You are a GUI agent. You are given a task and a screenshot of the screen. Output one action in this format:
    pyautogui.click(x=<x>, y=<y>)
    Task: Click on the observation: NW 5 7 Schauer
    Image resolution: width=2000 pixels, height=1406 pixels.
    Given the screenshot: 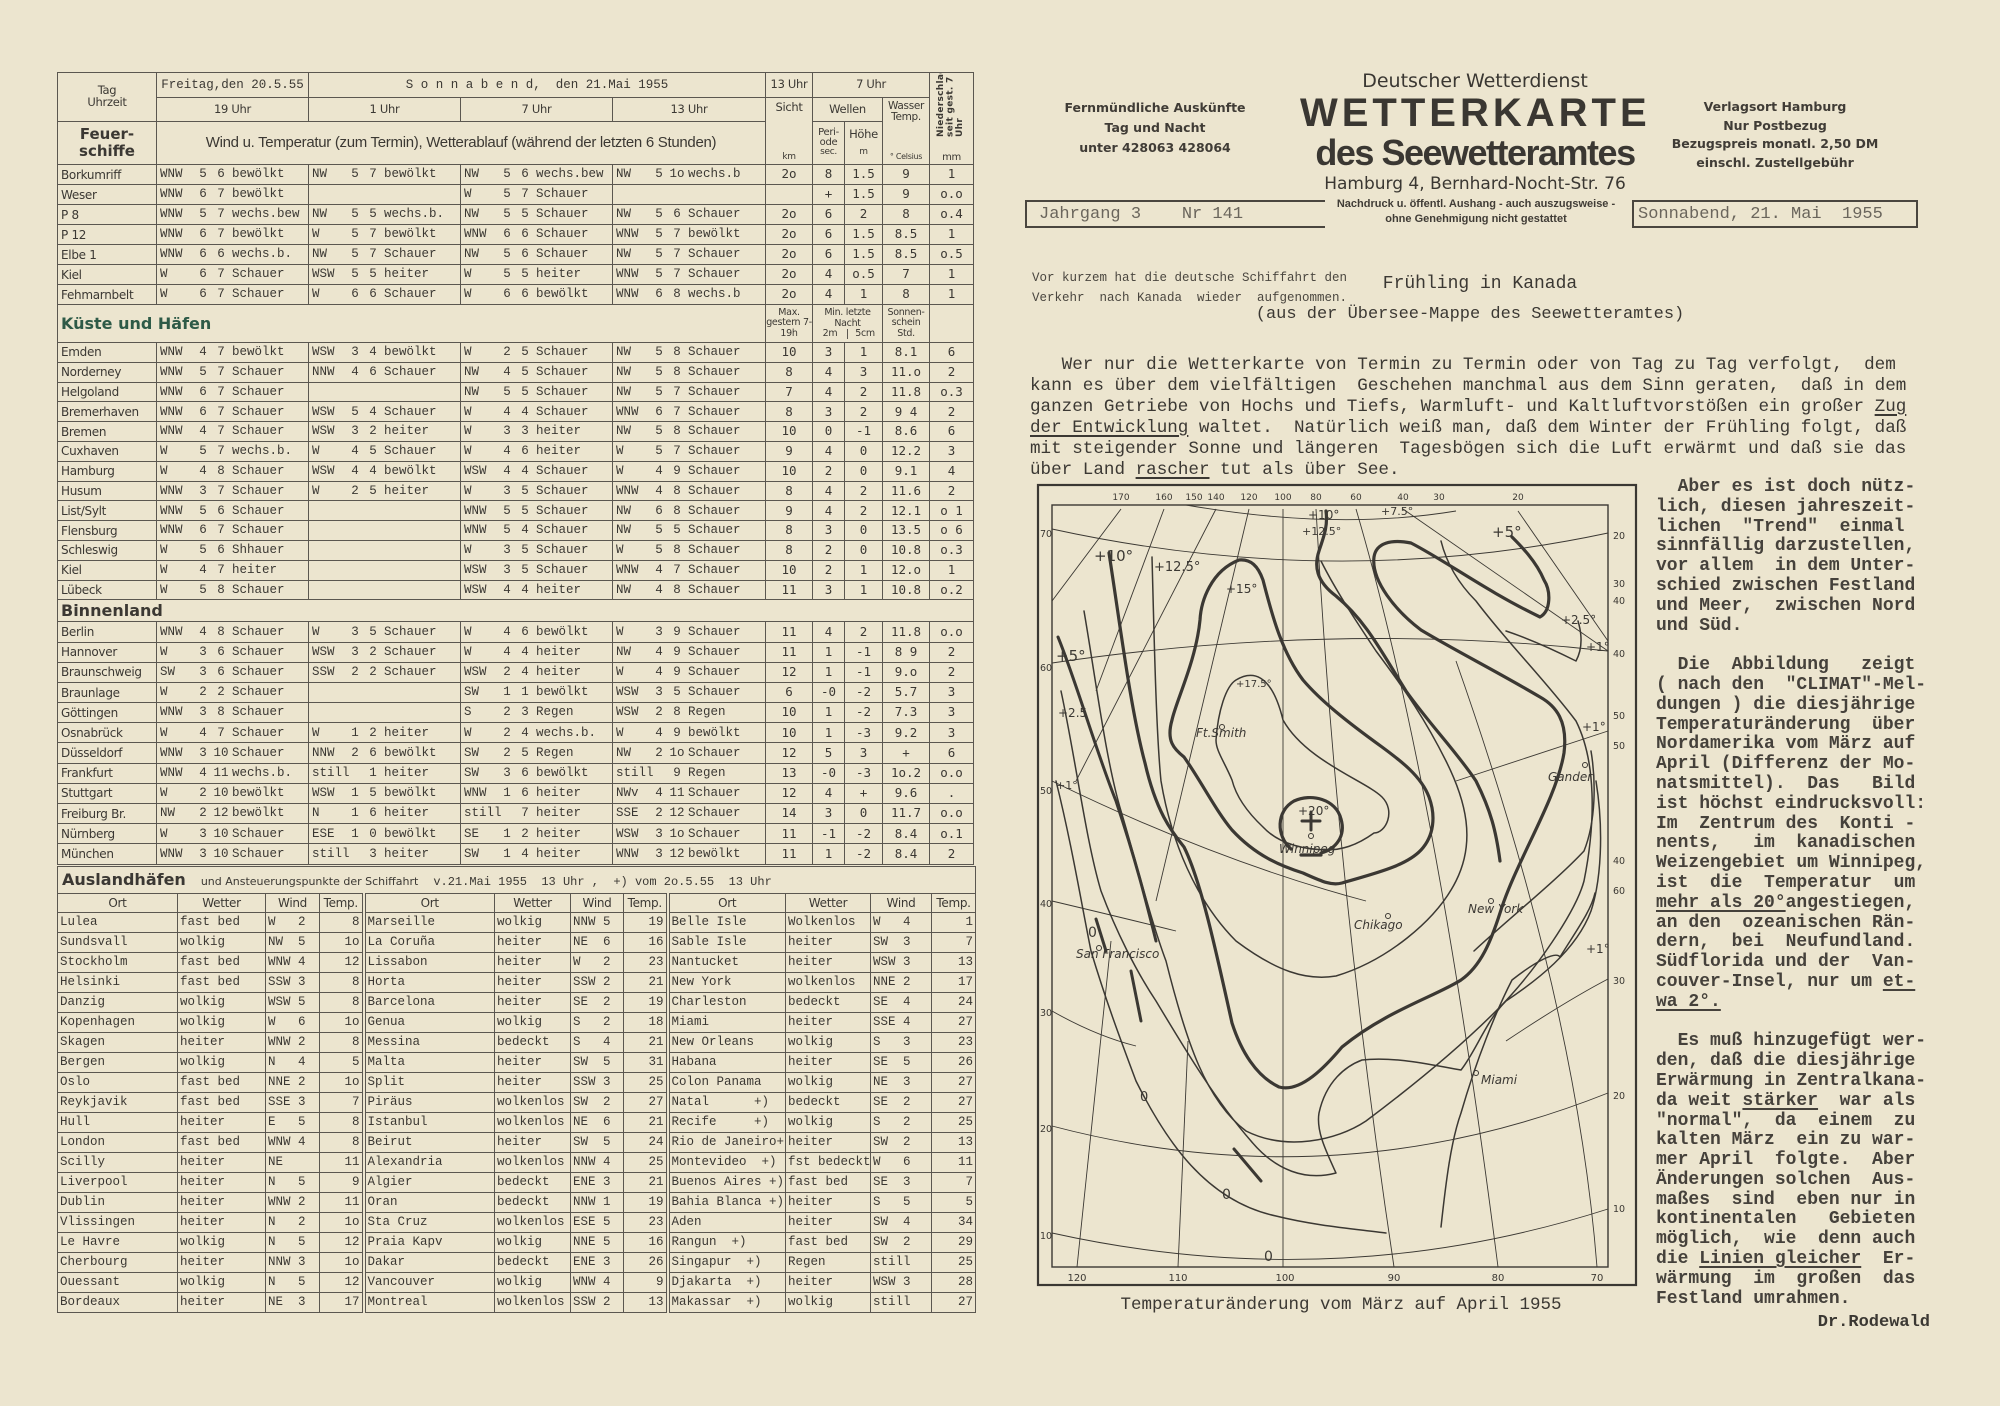 What is the action you would take?
    pyautogui.click(x=384, y=254)
    